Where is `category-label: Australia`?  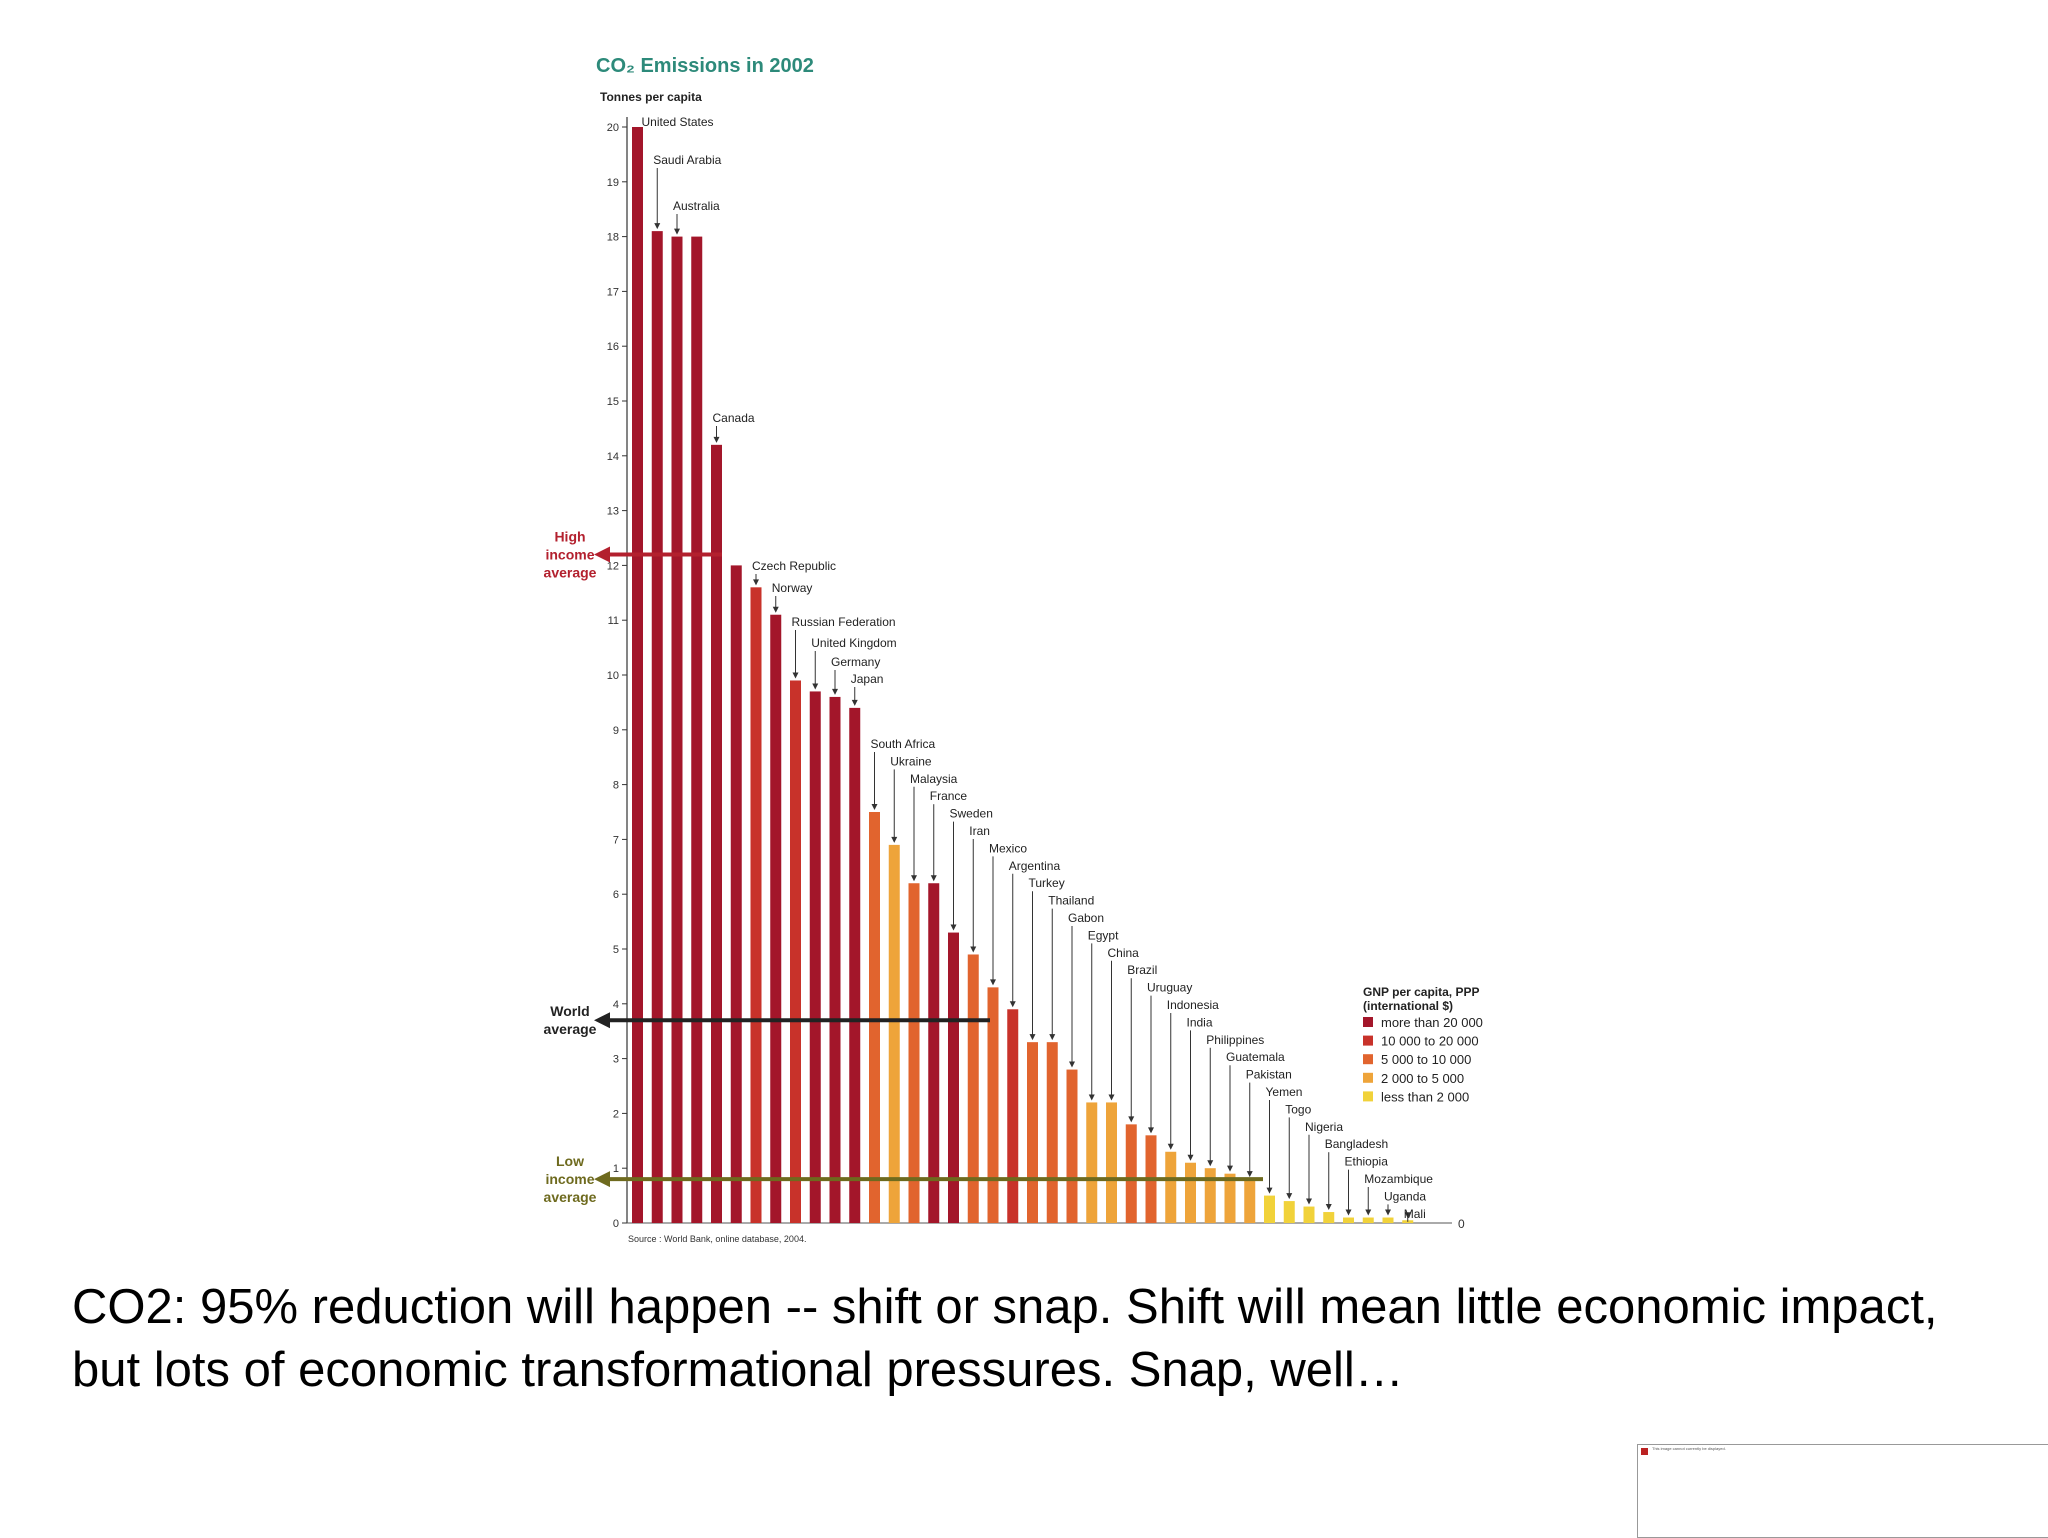 category-label: Australia is located at coordinates (696, 206).